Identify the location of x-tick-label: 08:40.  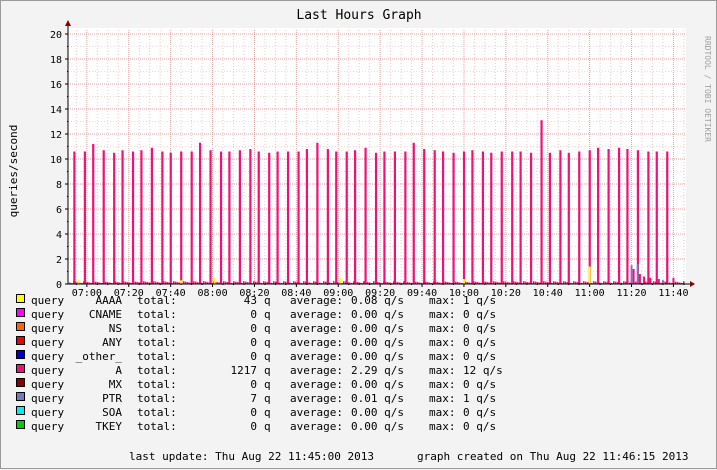
(296, 293).